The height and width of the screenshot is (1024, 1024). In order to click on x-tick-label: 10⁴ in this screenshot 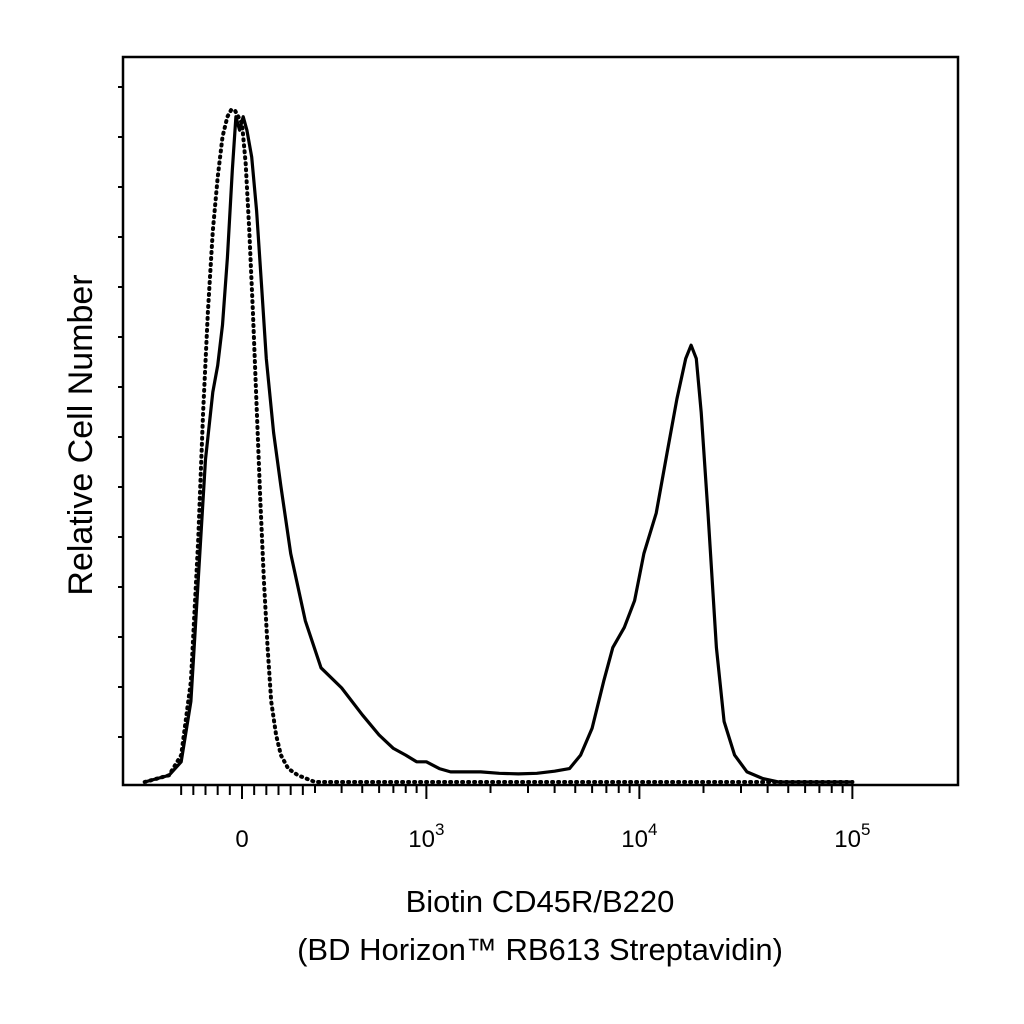, I will do `click(639, 836)`.